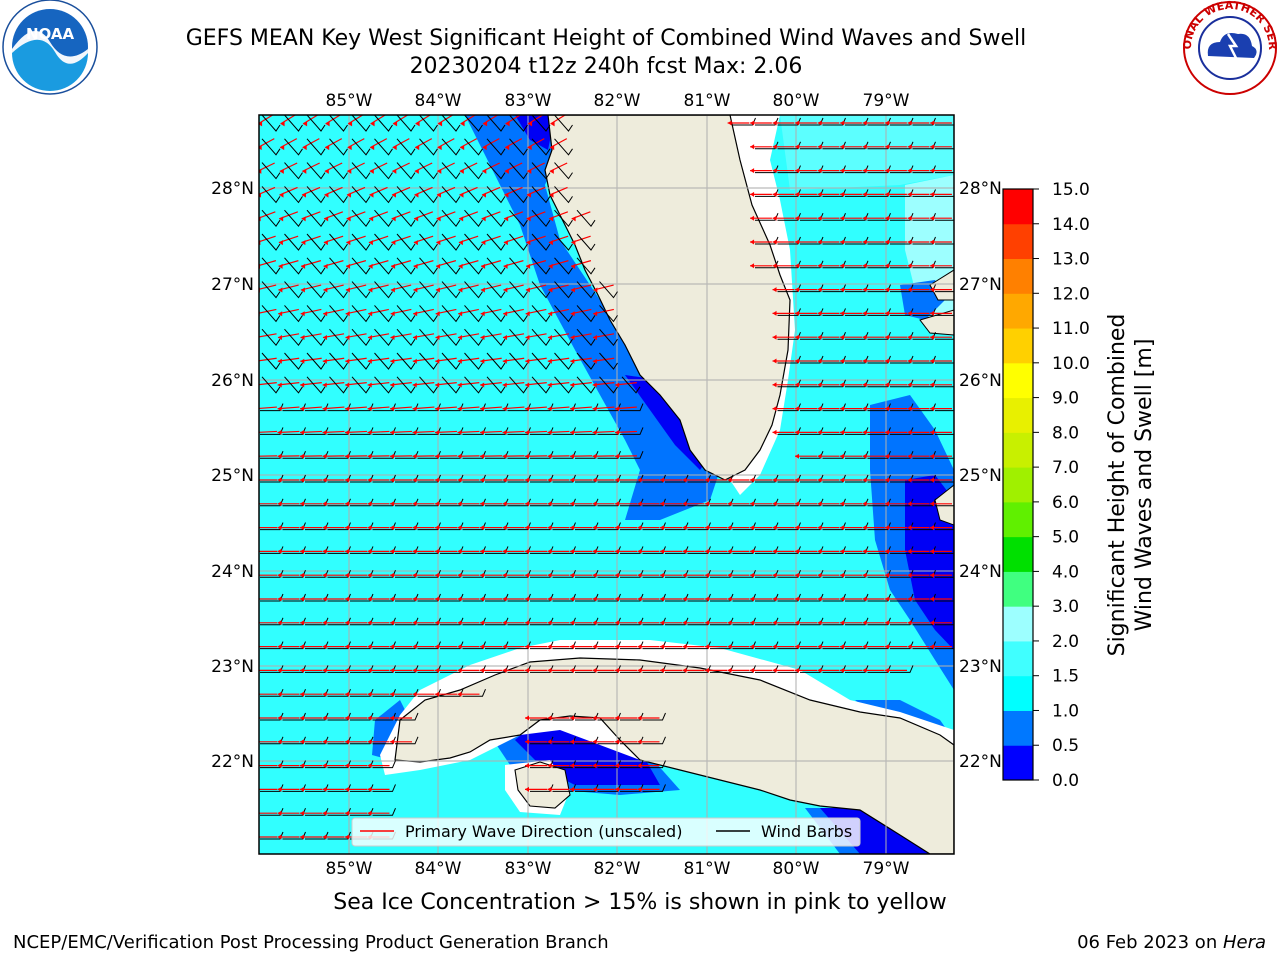 The height and width of the screenshot is (960, 1280). What do you see at coordinates (980, 381) in the screenshot?
I see `y-tick-label: 26°N` at bounding box center [980, 381].